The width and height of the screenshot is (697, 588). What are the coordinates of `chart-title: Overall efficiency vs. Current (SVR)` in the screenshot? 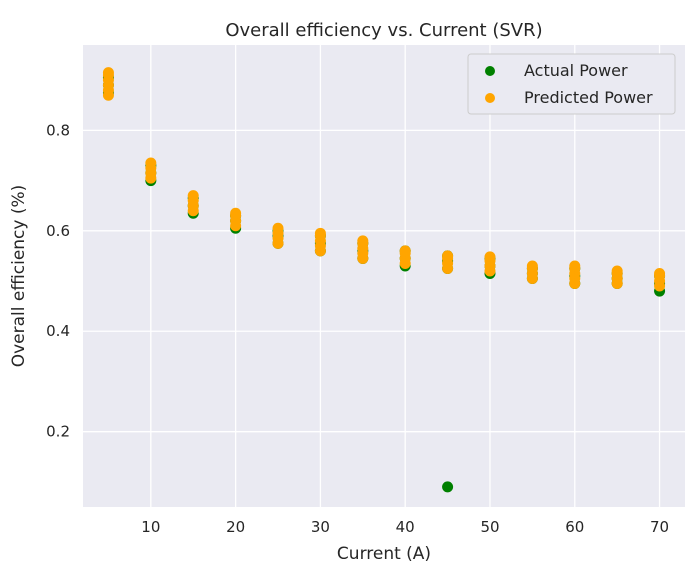 It's located at (383, 30).